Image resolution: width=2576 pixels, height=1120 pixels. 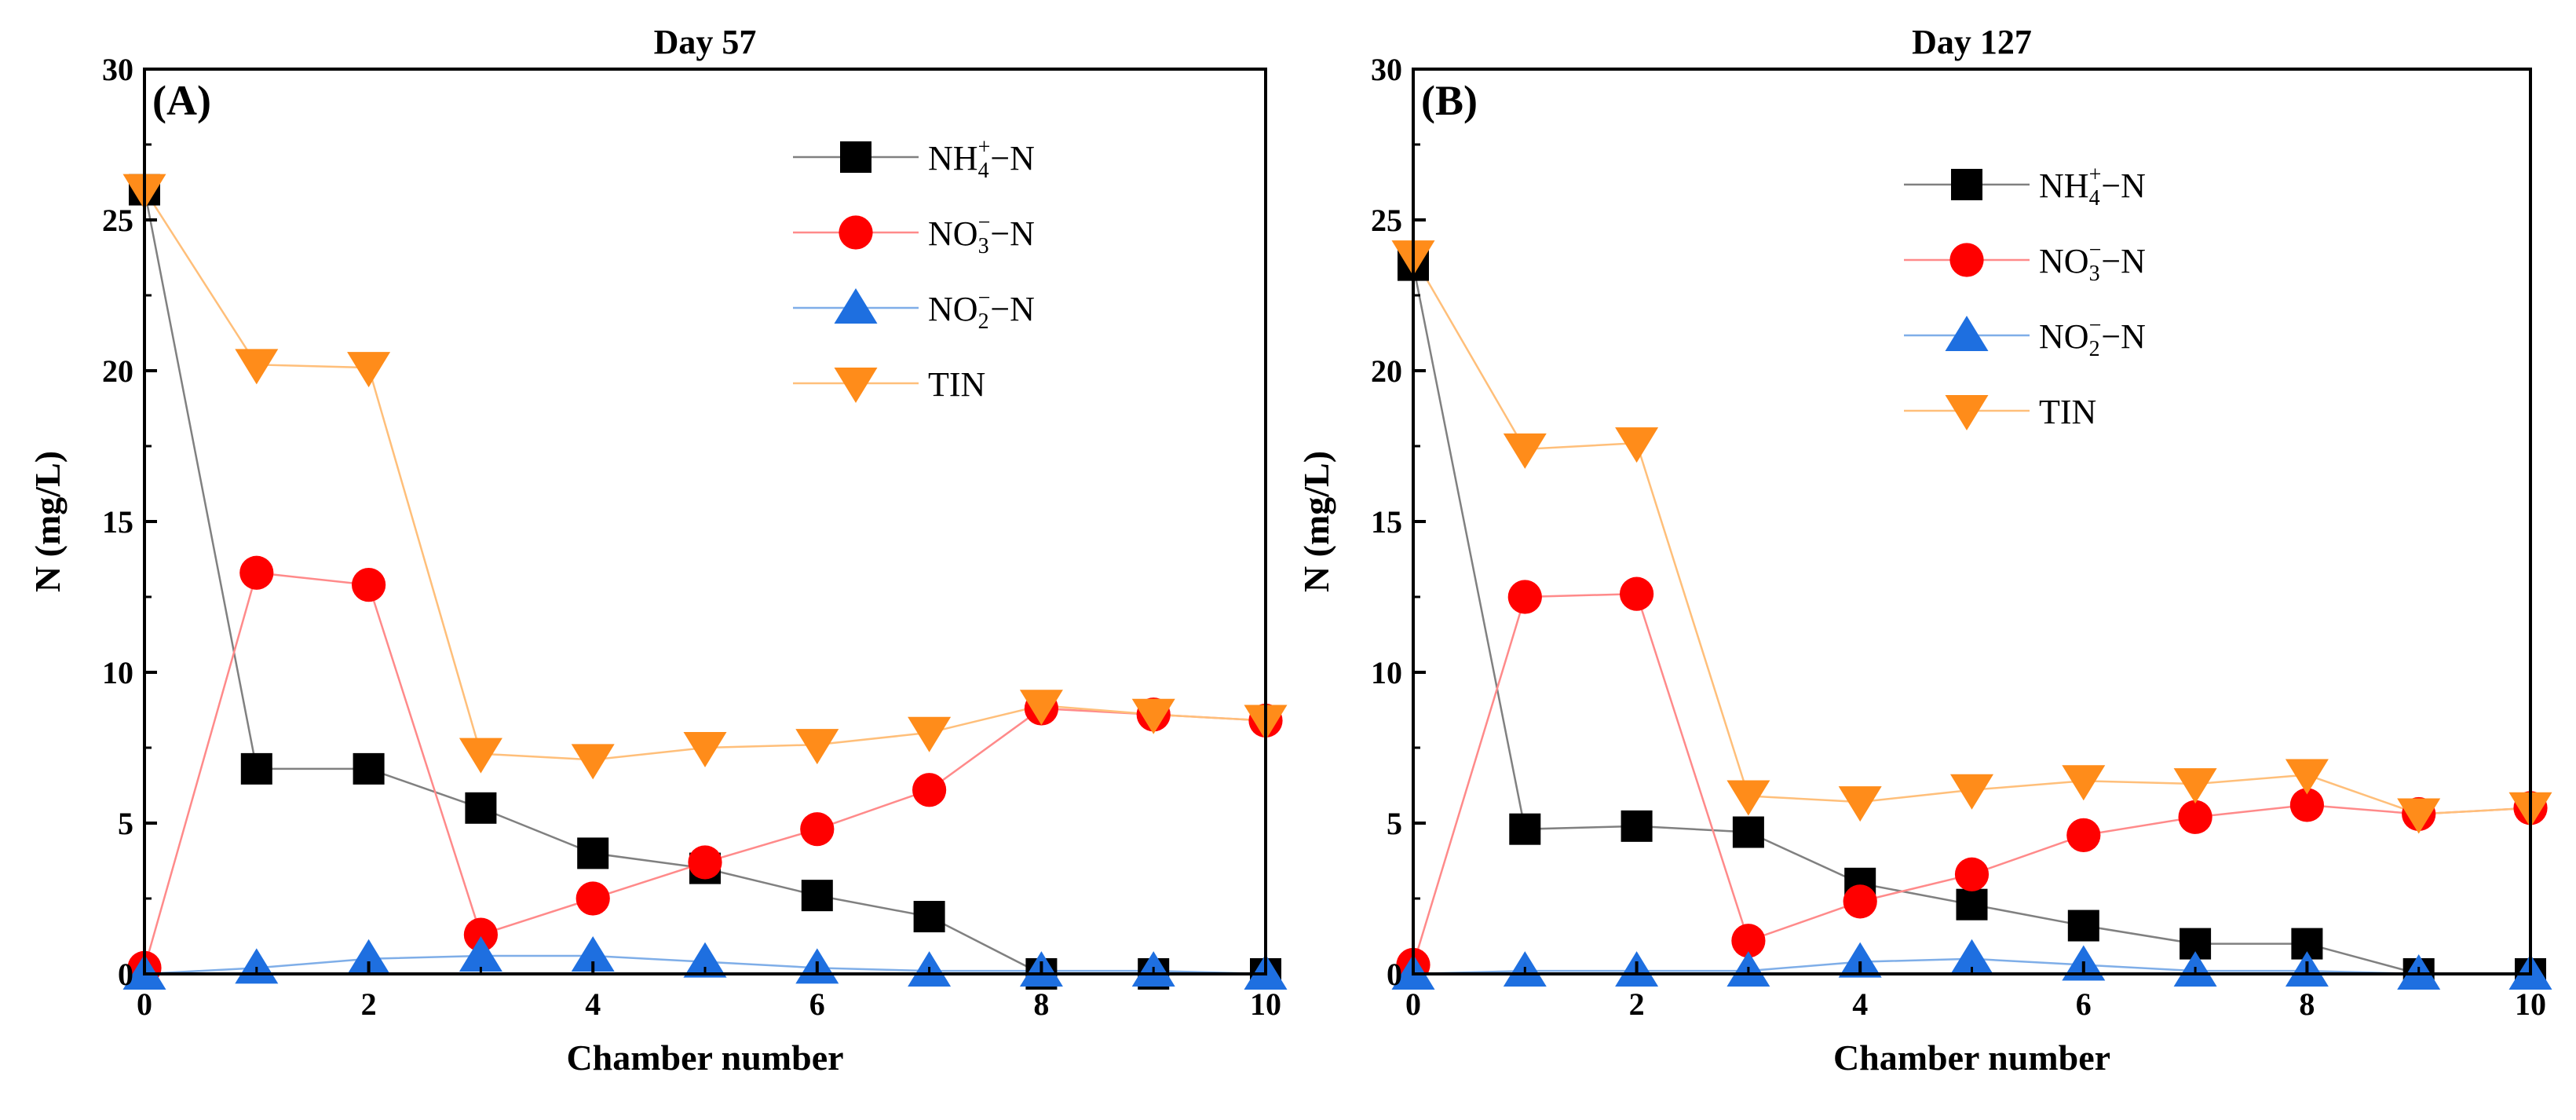 I want to click on a-x-tick-label-2: 4, so click(x=593, y=1004).